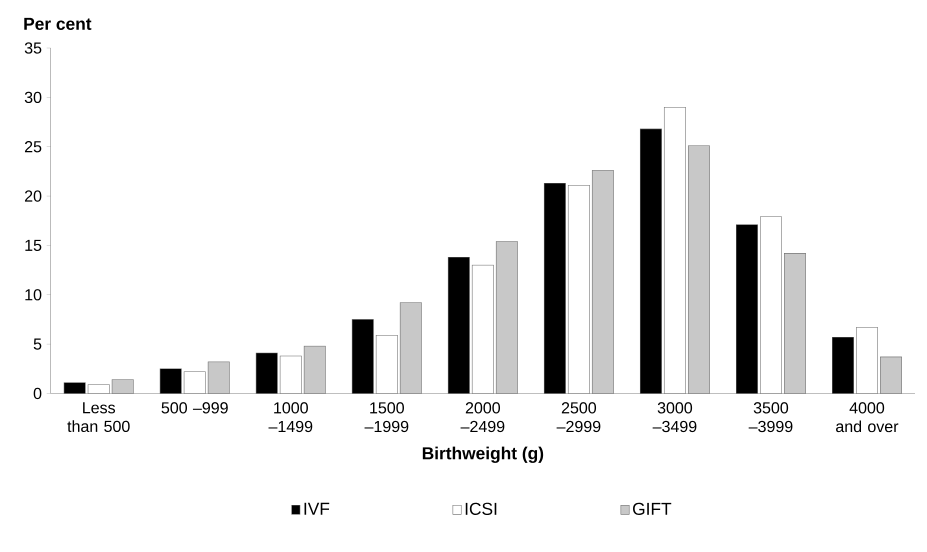  What do you see at coordinates (317, 508) in the screenshot?
I see `legend-label: IVF` at bounding box center [317, 508].